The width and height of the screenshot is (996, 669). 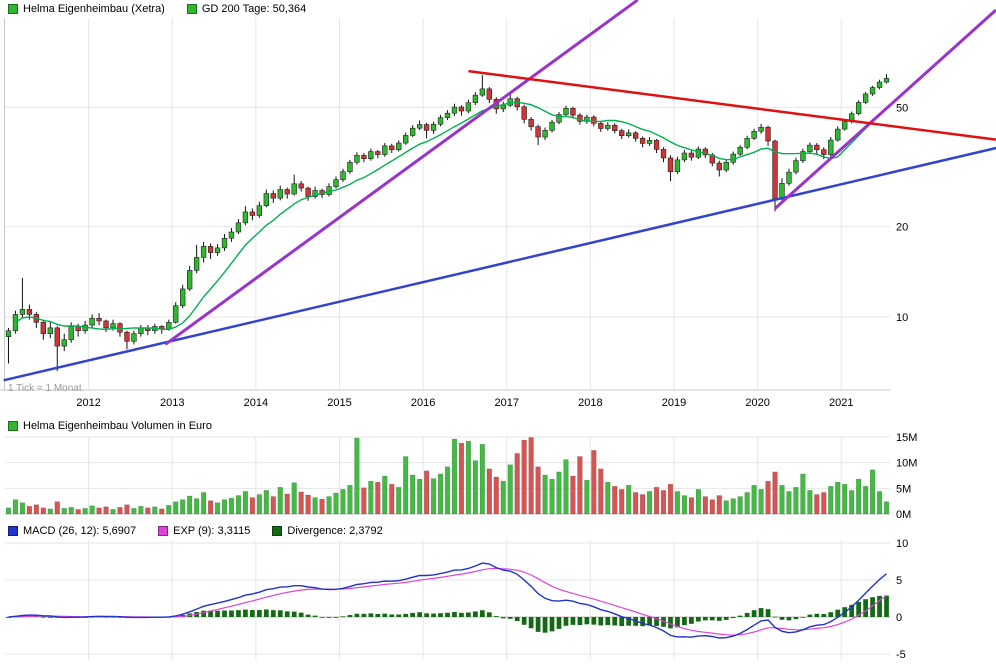 I want to click on divergence-swatch-icon, so click(x=277, y=531).